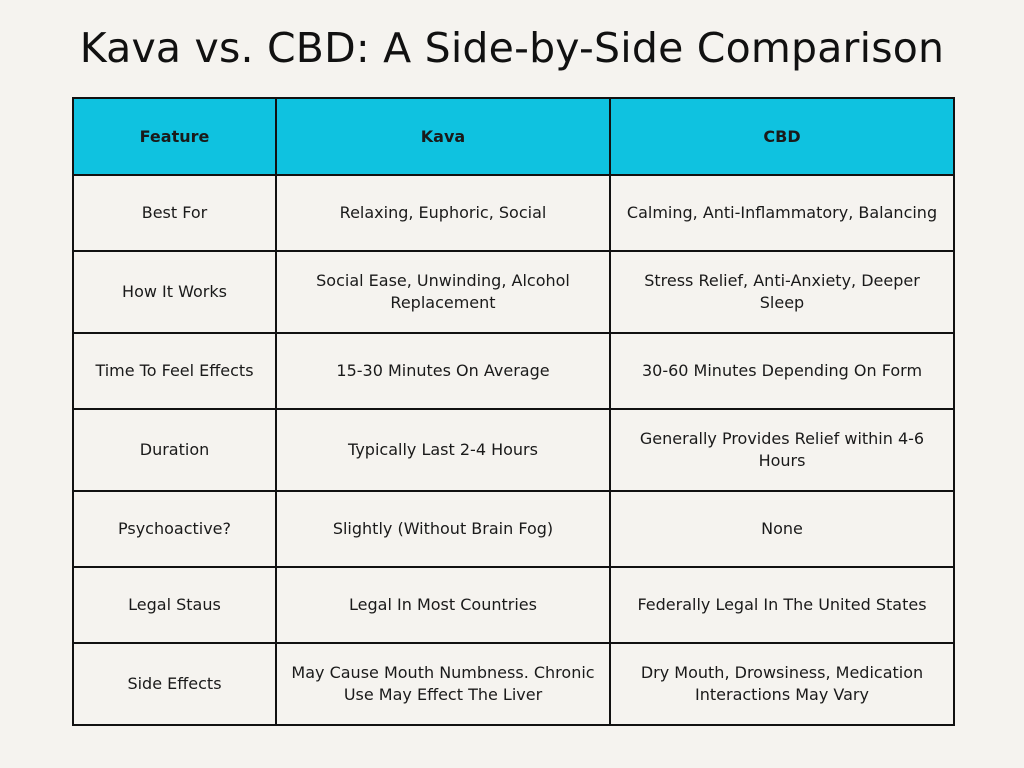 The height and width of the screenshot is (768, 1024). Describe the element at coordinates (782, 213) in the screenshot. I see `cbd-cell: Calming, Anti-Inflammatory, Balancing` at that location.